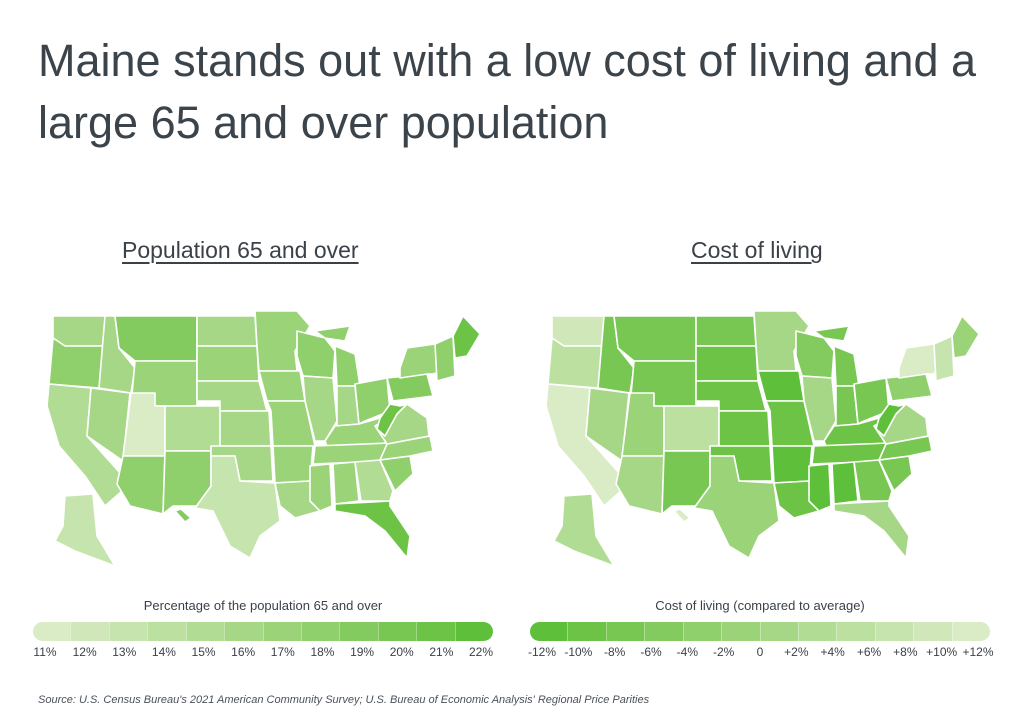 Image resolution: width=1024 pixels, height=715 pixels. I want to click on legend-title-population: Percentage of the population 65 and over, so click(263, 605).